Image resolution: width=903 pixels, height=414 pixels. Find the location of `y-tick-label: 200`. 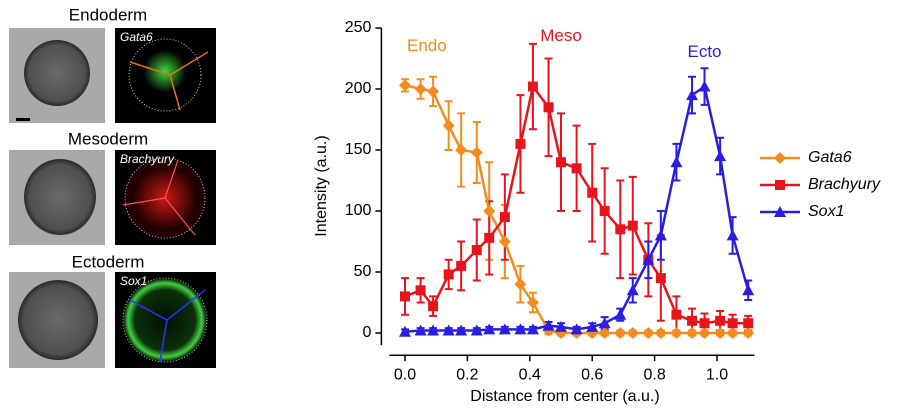

y-tick-label: 200 is located at coordinates (358, 88).